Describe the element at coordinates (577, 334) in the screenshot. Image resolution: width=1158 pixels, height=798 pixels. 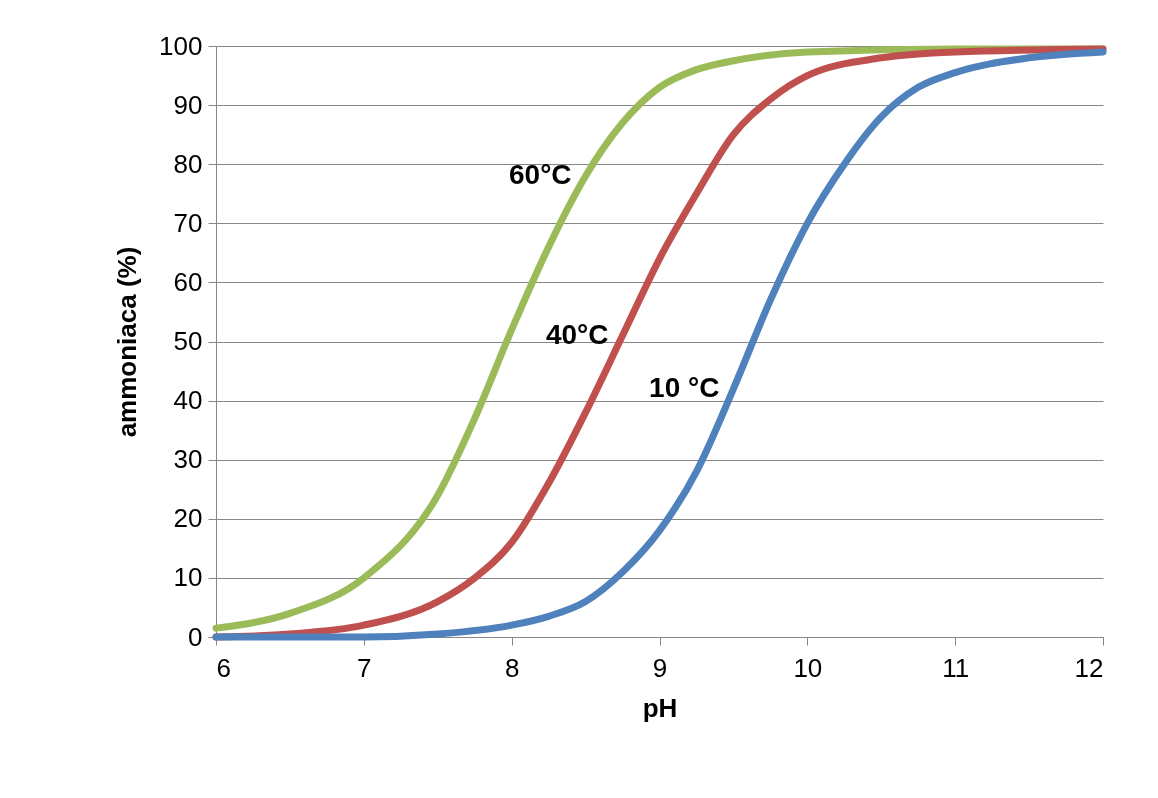
I see `series-label: 40°C` at that location.